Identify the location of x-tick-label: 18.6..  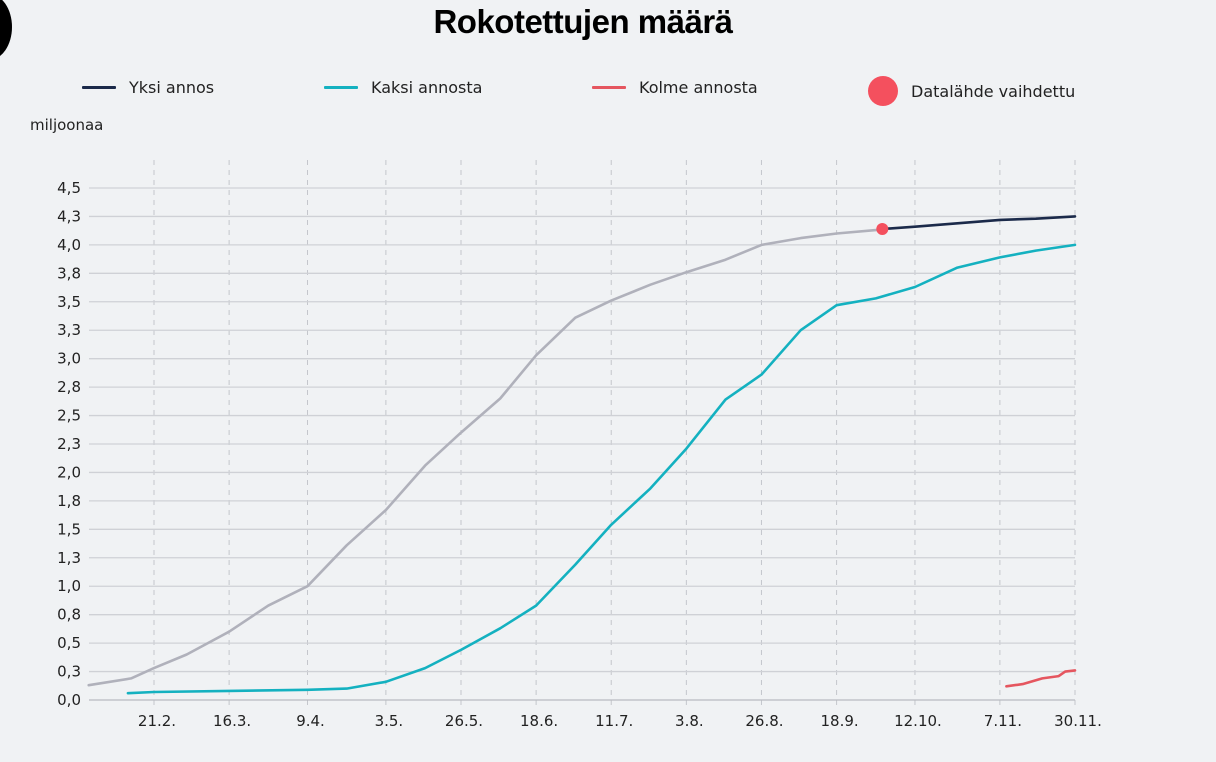
(539, 721).